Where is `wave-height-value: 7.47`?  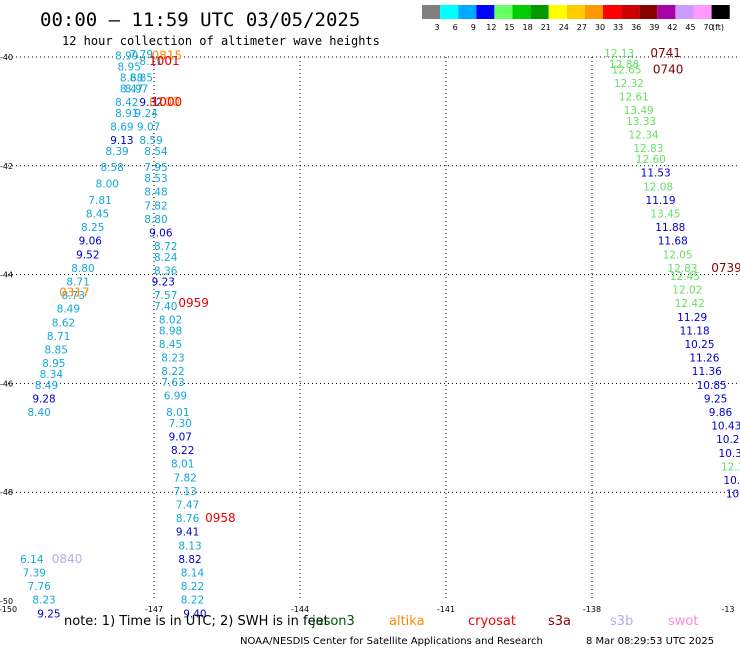 wave-height-value: 7.47 is located at coordinates (187, 506).